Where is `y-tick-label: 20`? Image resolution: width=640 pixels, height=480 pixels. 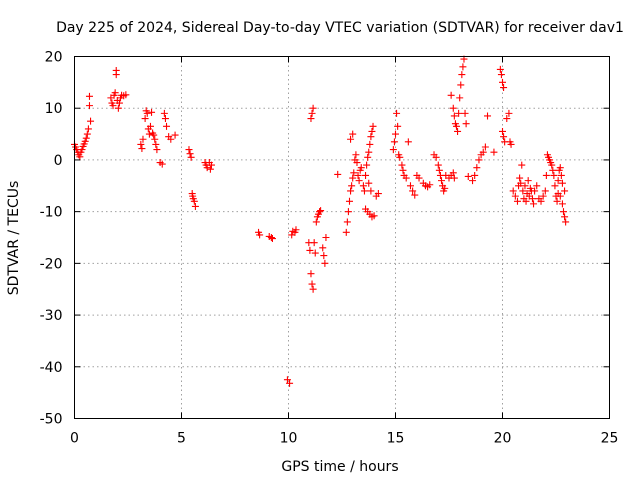
y-tick-label: 20 is located at coordinates (54, 58).